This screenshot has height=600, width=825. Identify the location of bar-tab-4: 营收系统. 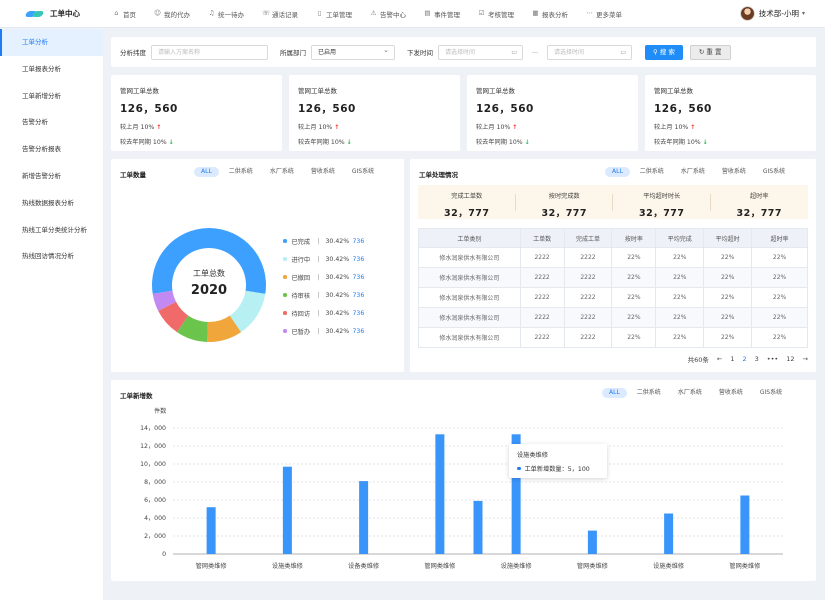
(730, 392).